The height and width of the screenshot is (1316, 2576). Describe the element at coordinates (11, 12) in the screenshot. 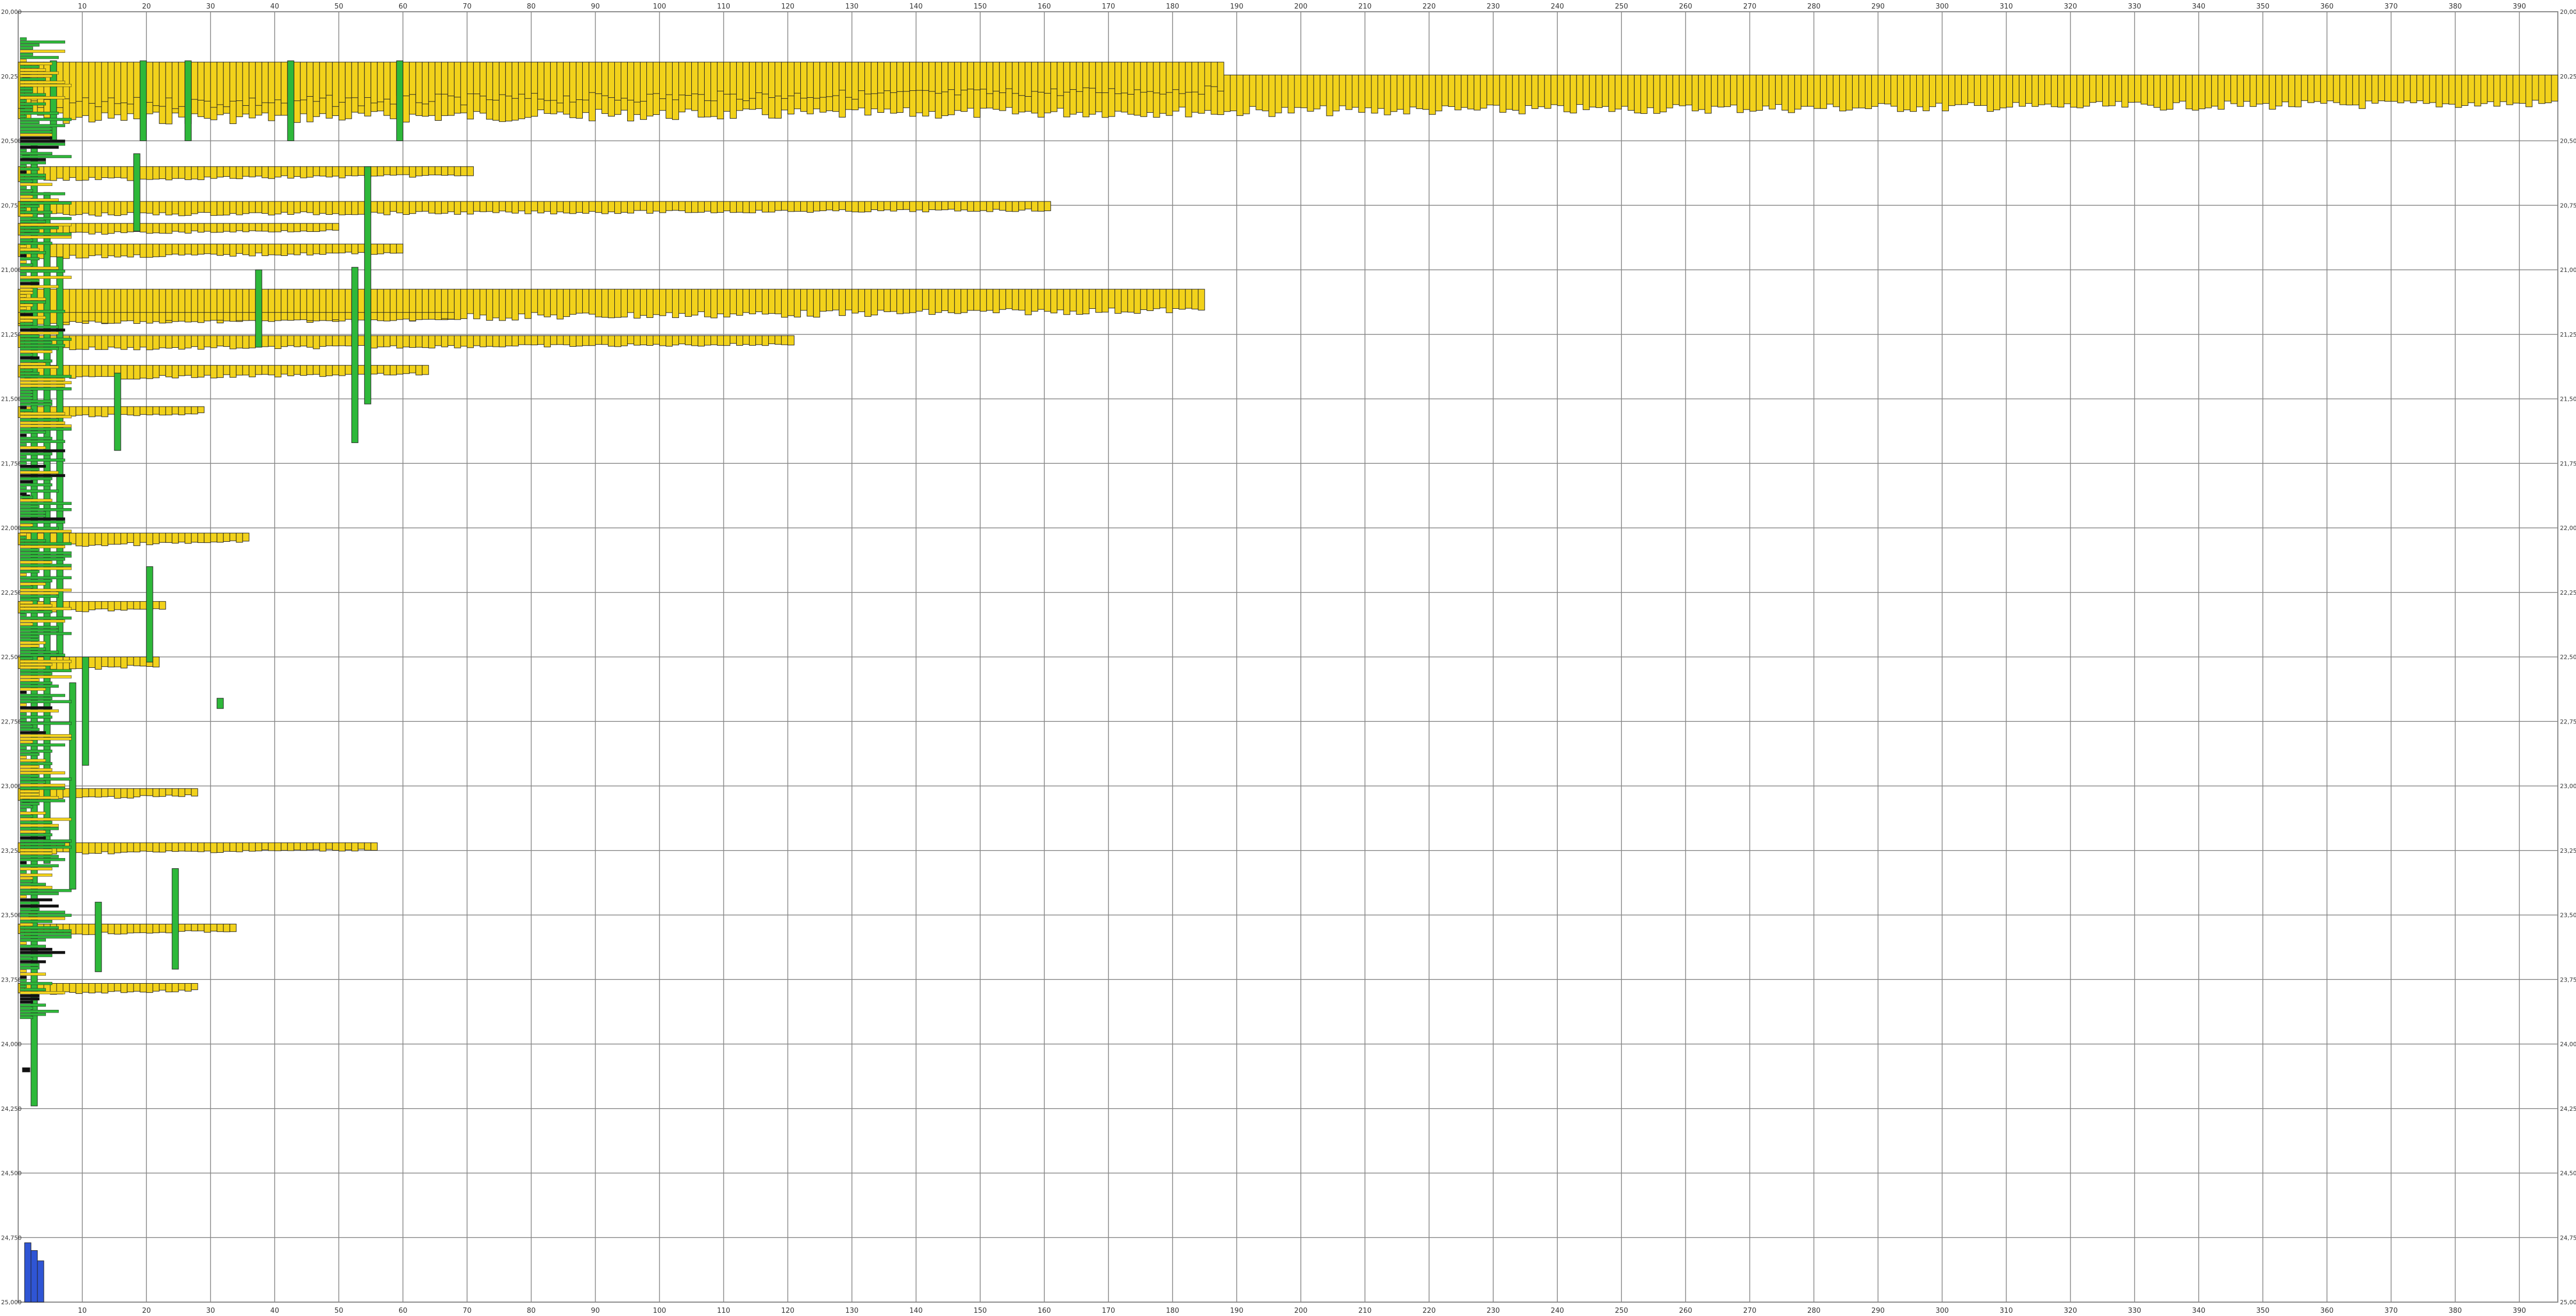

I see `y-tick-label: 20,000` at that location.